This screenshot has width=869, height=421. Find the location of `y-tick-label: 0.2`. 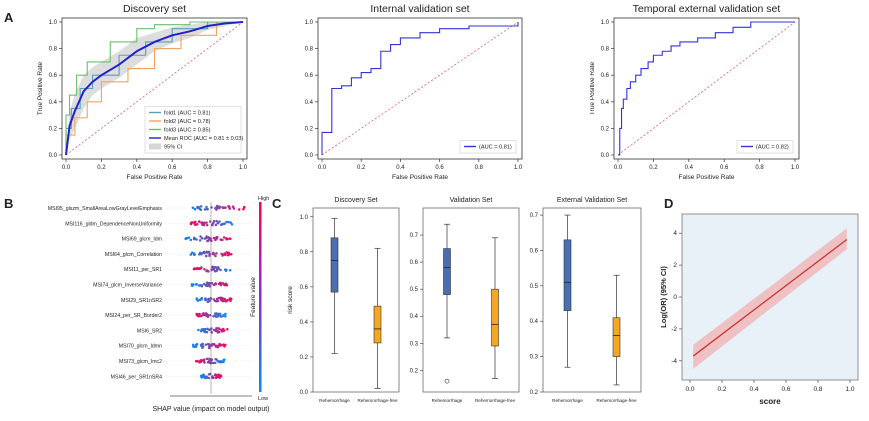

y-tick-label: 0.2 is located at coordinates (304, 358).